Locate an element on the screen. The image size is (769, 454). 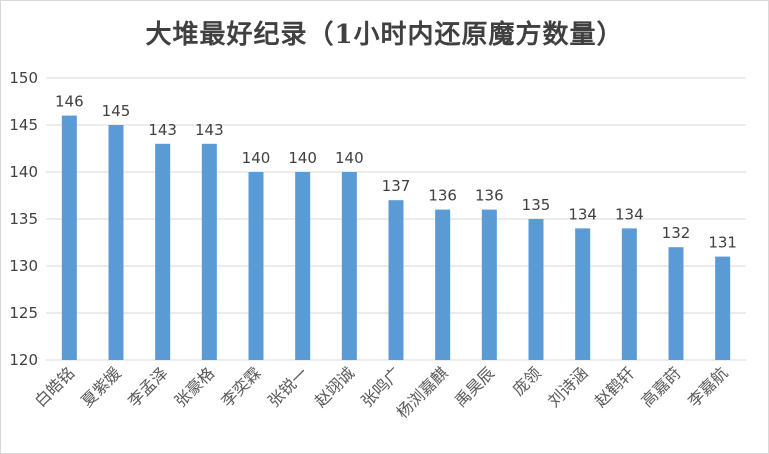
y-tick-label: 150 is located at coordinates (23, 78).